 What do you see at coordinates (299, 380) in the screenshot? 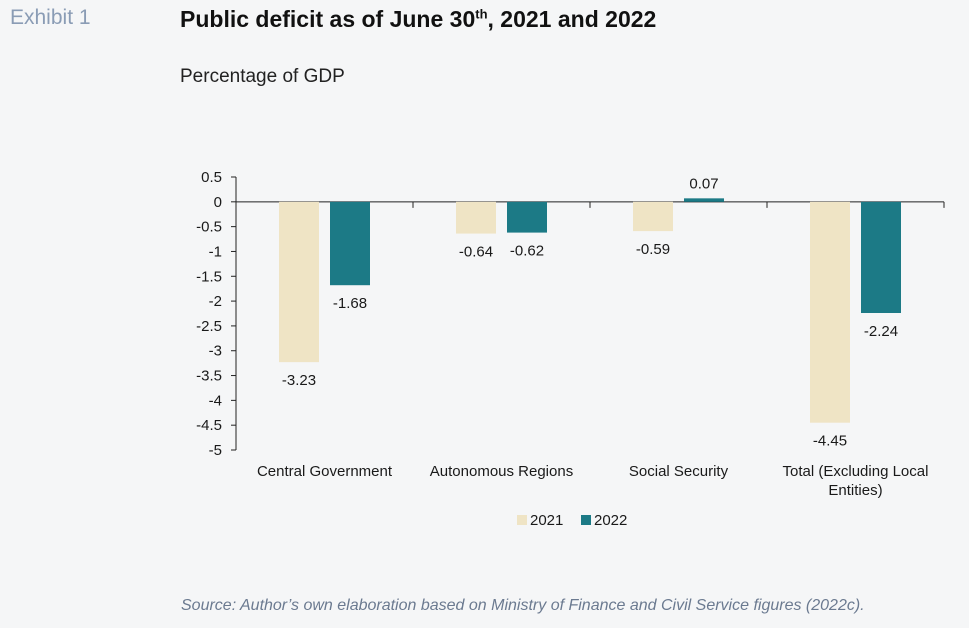
I see `data-label-2021: -3.23` at bounding box center [299, 380].